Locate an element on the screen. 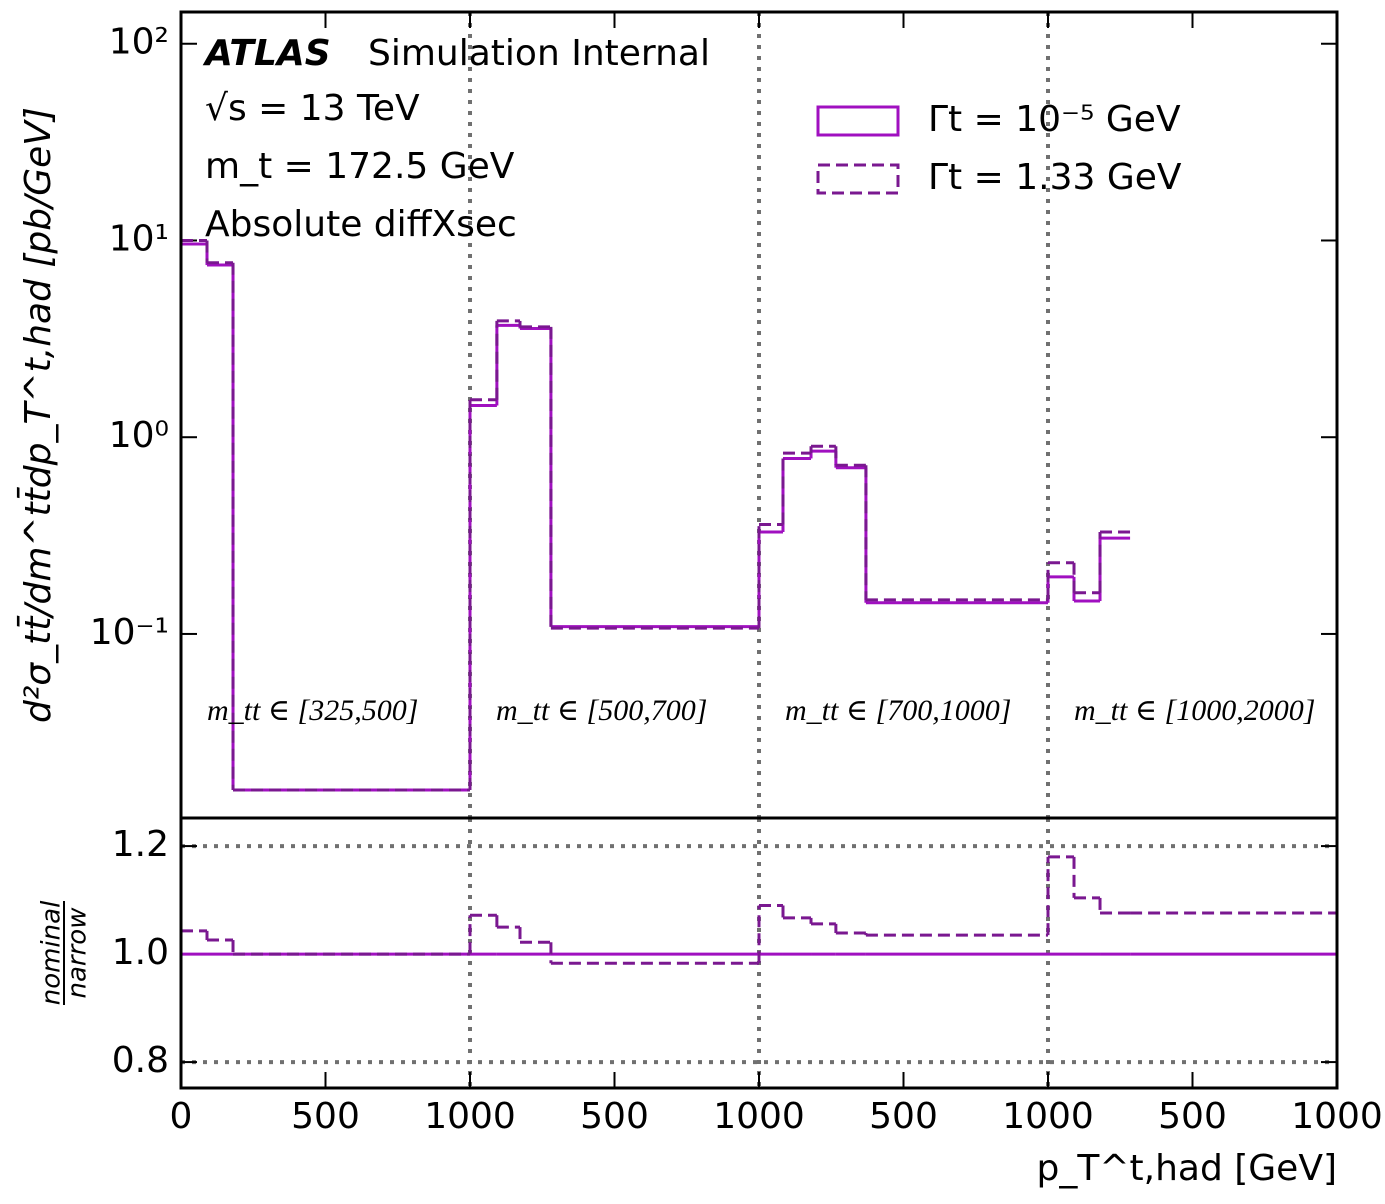 The image size is (1385, 1204). info-text: m_t = 172.5 GeV is located at coordinates (360, 166).